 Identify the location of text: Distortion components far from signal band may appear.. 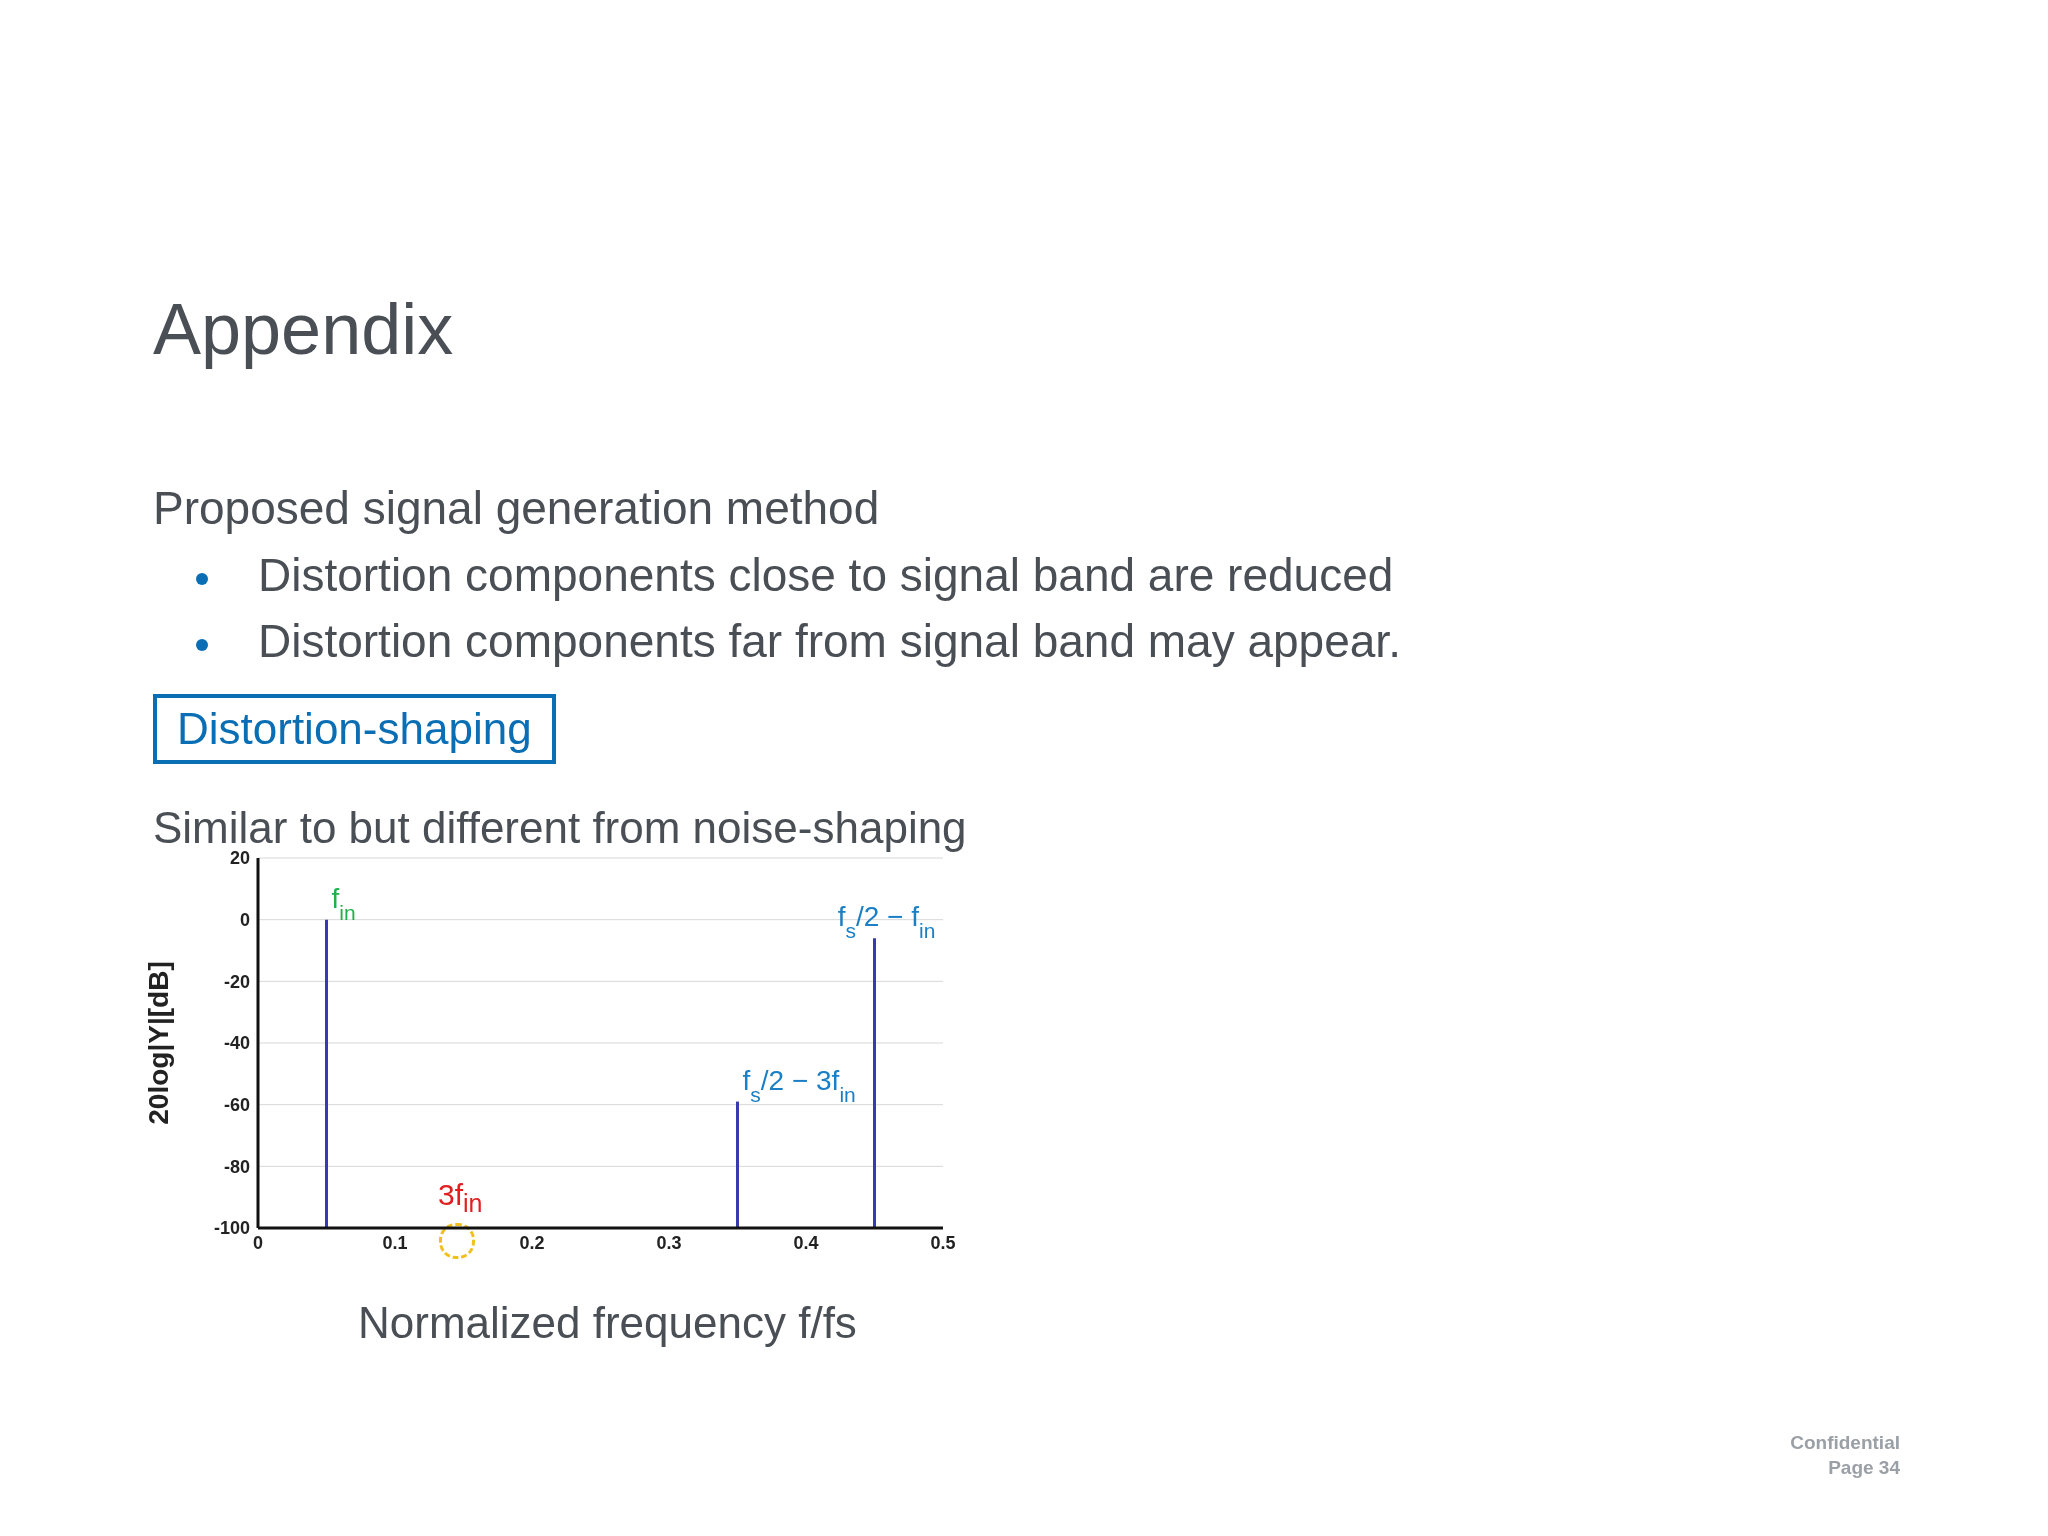
(829, 641).